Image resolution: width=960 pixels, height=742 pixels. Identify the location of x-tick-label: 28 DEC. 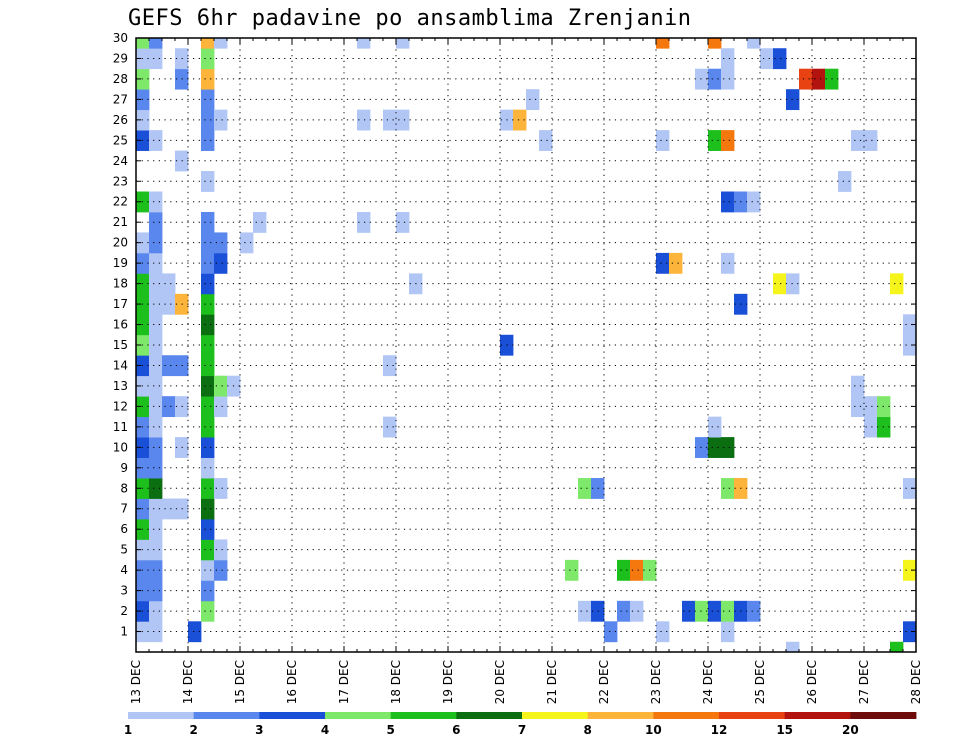
(916, 682).